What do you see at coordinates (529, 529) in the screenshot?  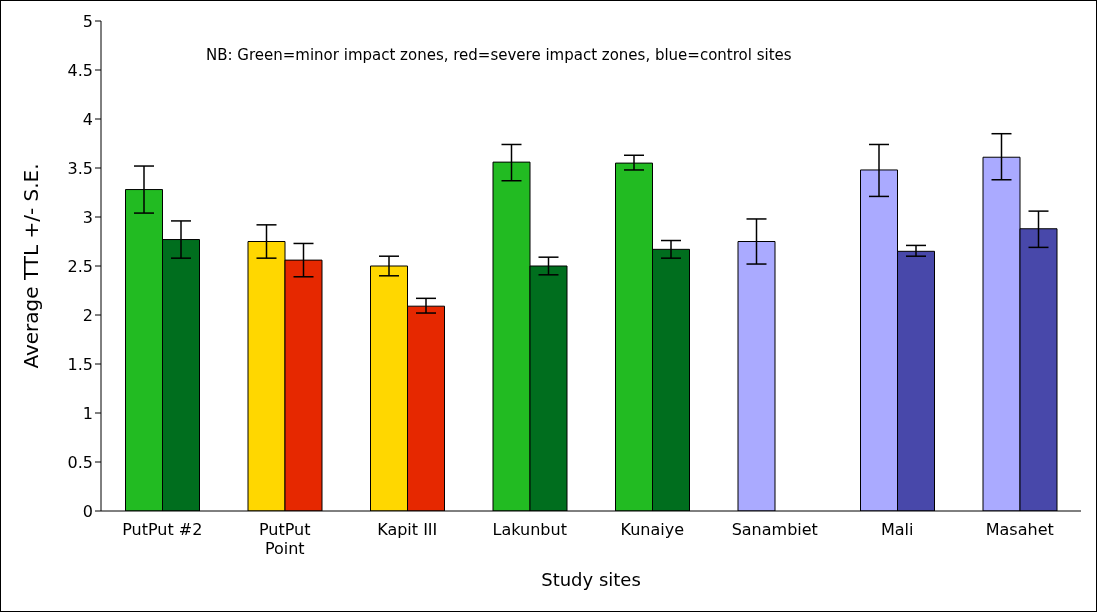 I see `x-tick-label: Lakunbut` at bounding box center [529, 529].